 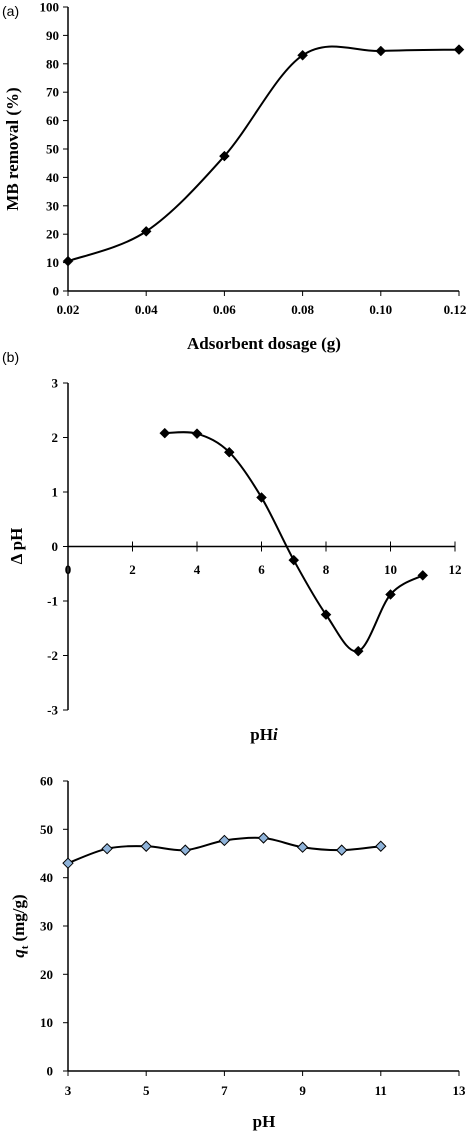 I want to click on chart-a-ytick-label: 50, so click(x=52, y=149).